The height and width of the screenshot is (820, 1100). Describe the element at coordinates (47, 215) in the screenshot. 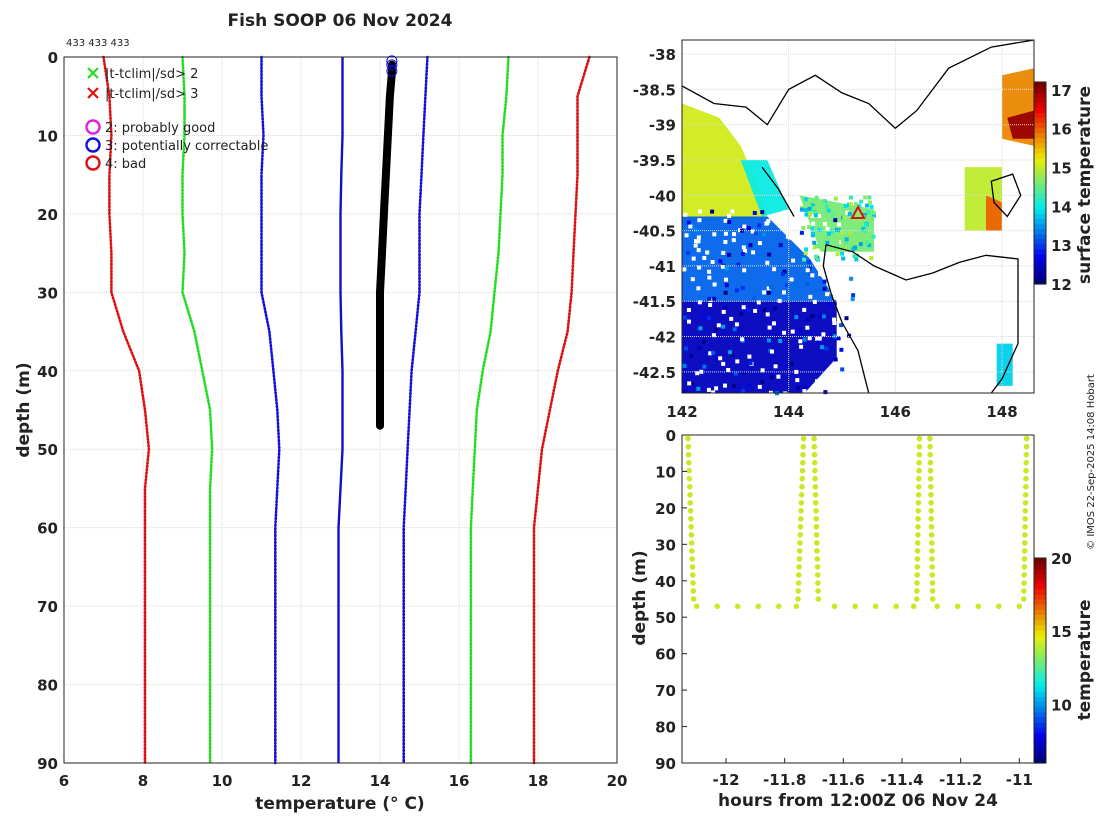

I see `profile-y-tick-label: 20` at that location.